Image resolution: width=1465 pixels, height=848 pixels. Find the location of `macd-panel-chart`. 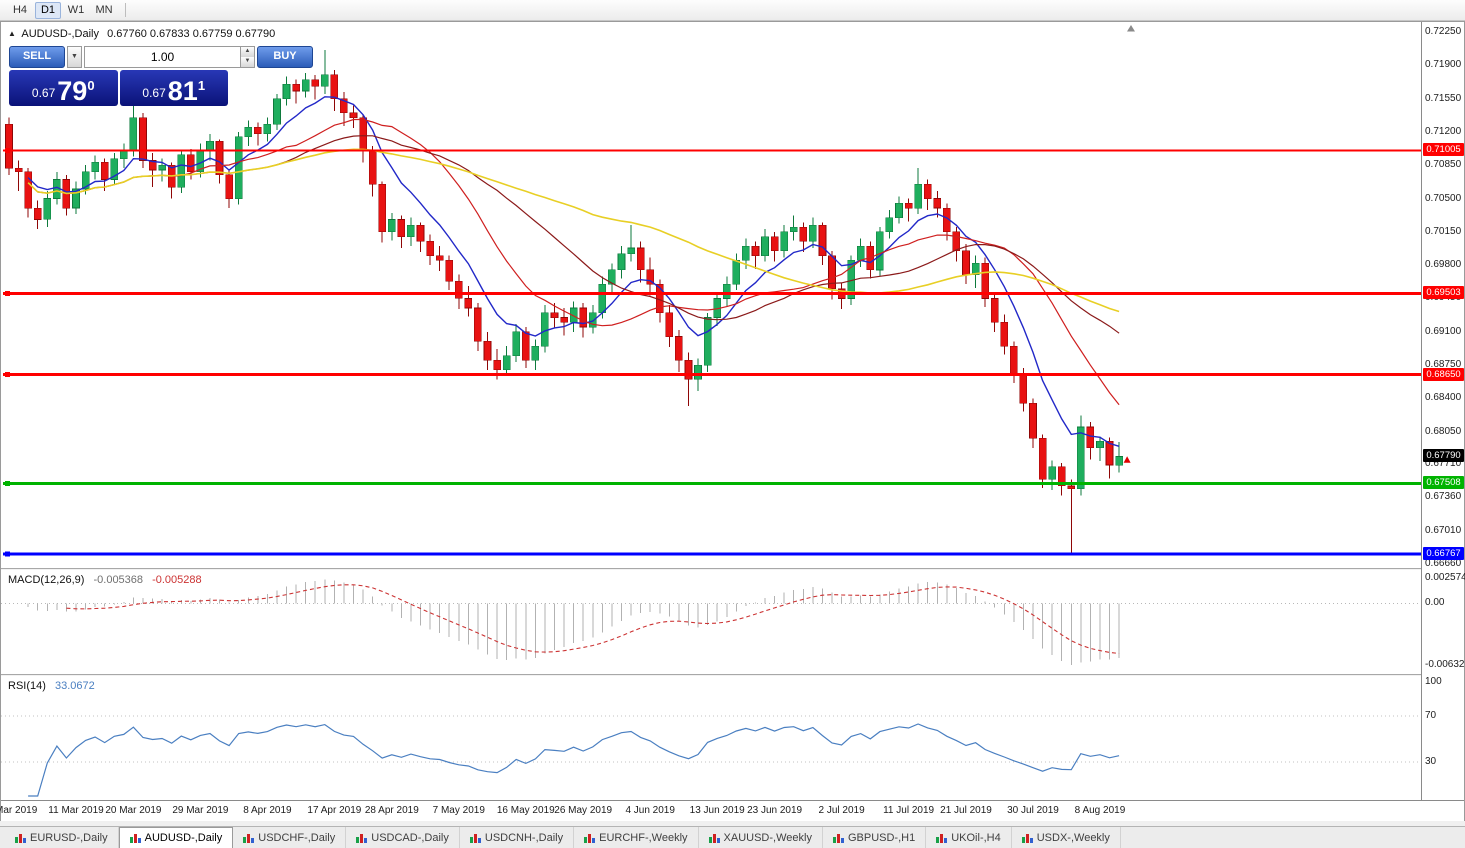

macd-panel-chart is located at coordinates (711, 622).